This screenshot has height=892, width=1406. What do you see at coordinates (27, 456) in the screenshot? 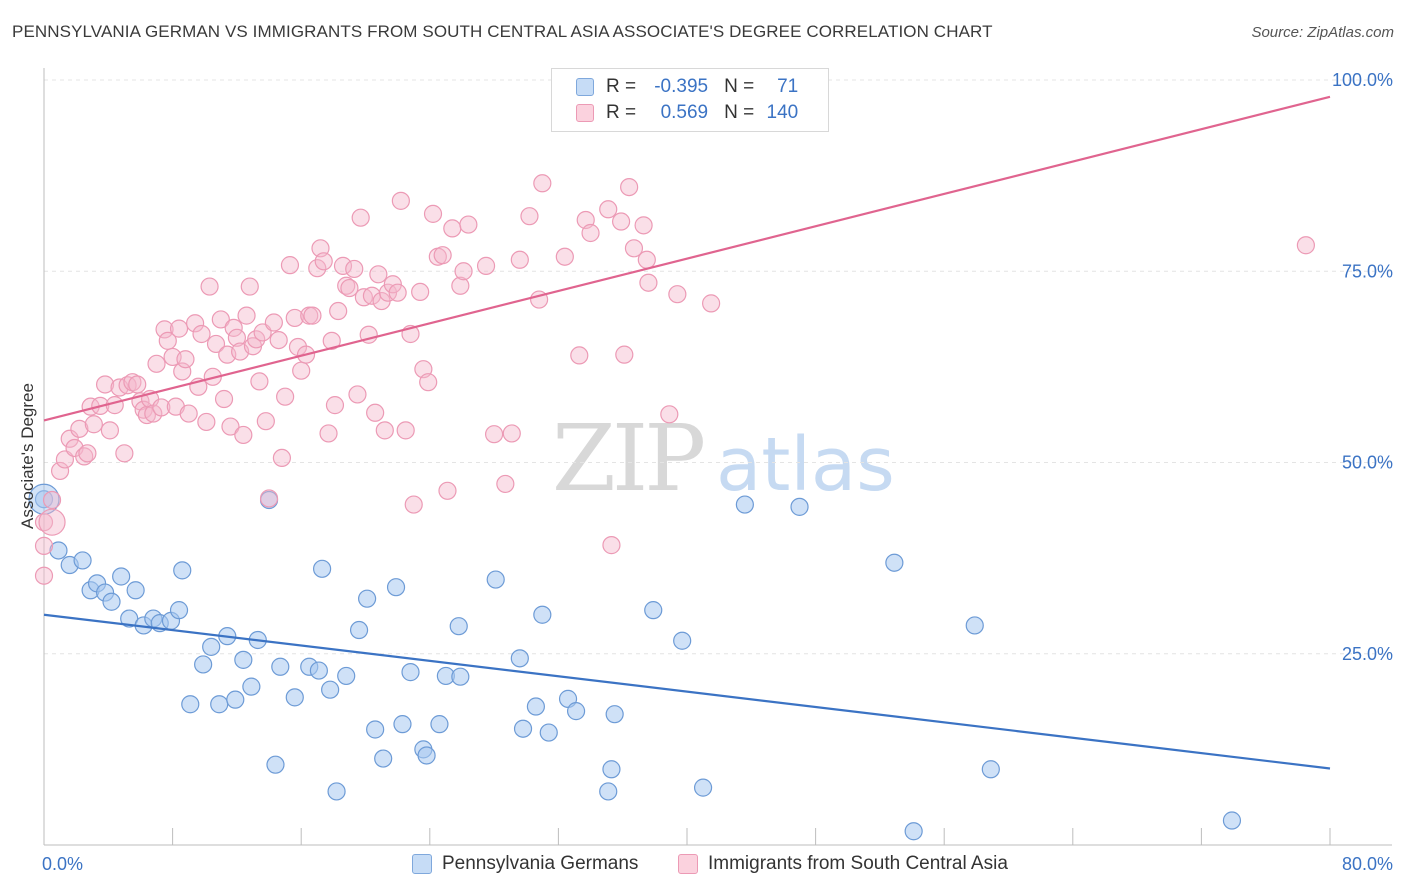
I see `y-axis-label: Associate's Degree` at bounding box center [27, 456].